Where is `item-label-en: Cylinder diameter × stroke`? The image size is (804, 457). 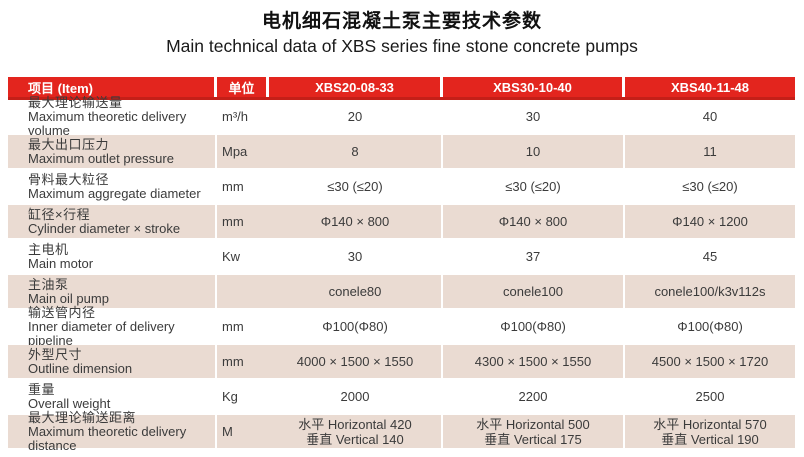
item-label-en: Cylinder diameter × stroke is located at coordinates (104, 228).